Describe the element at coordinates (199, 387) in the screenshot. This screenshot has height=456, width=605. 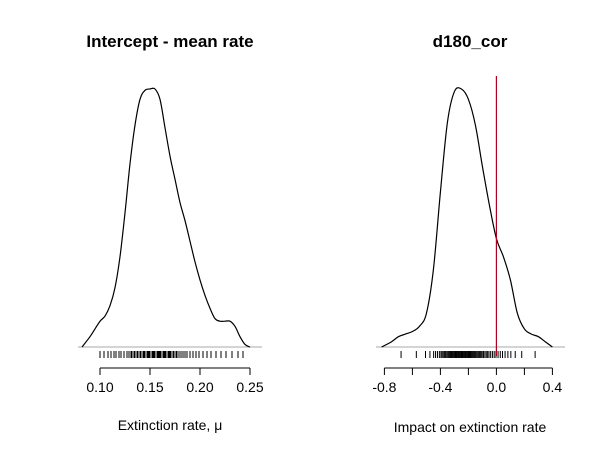
I see `x-tick-label: 0.20` at that location.